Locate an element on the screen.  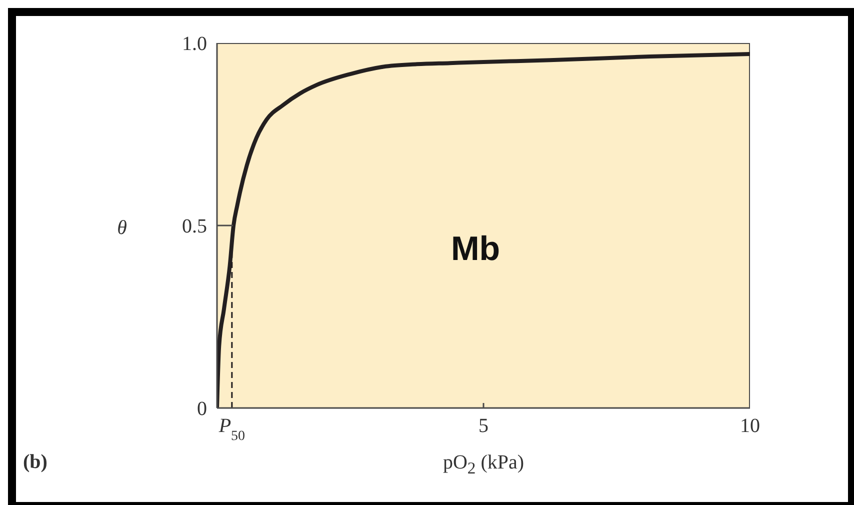
y-axis-title: θ is located at coordinates (122, 228).